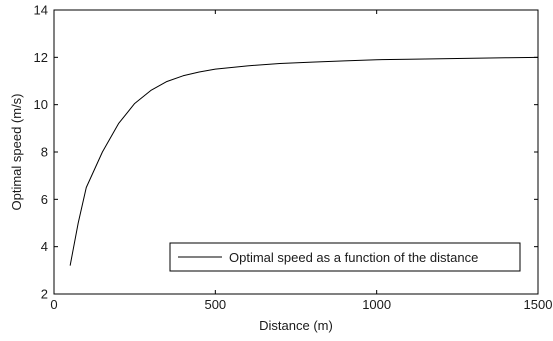 This screenshot has width=553, height=341. What do you see at coordinates (215, 304) in the screenshot?
I see `x-tick-label: 500` at bounding box center [215, 304].